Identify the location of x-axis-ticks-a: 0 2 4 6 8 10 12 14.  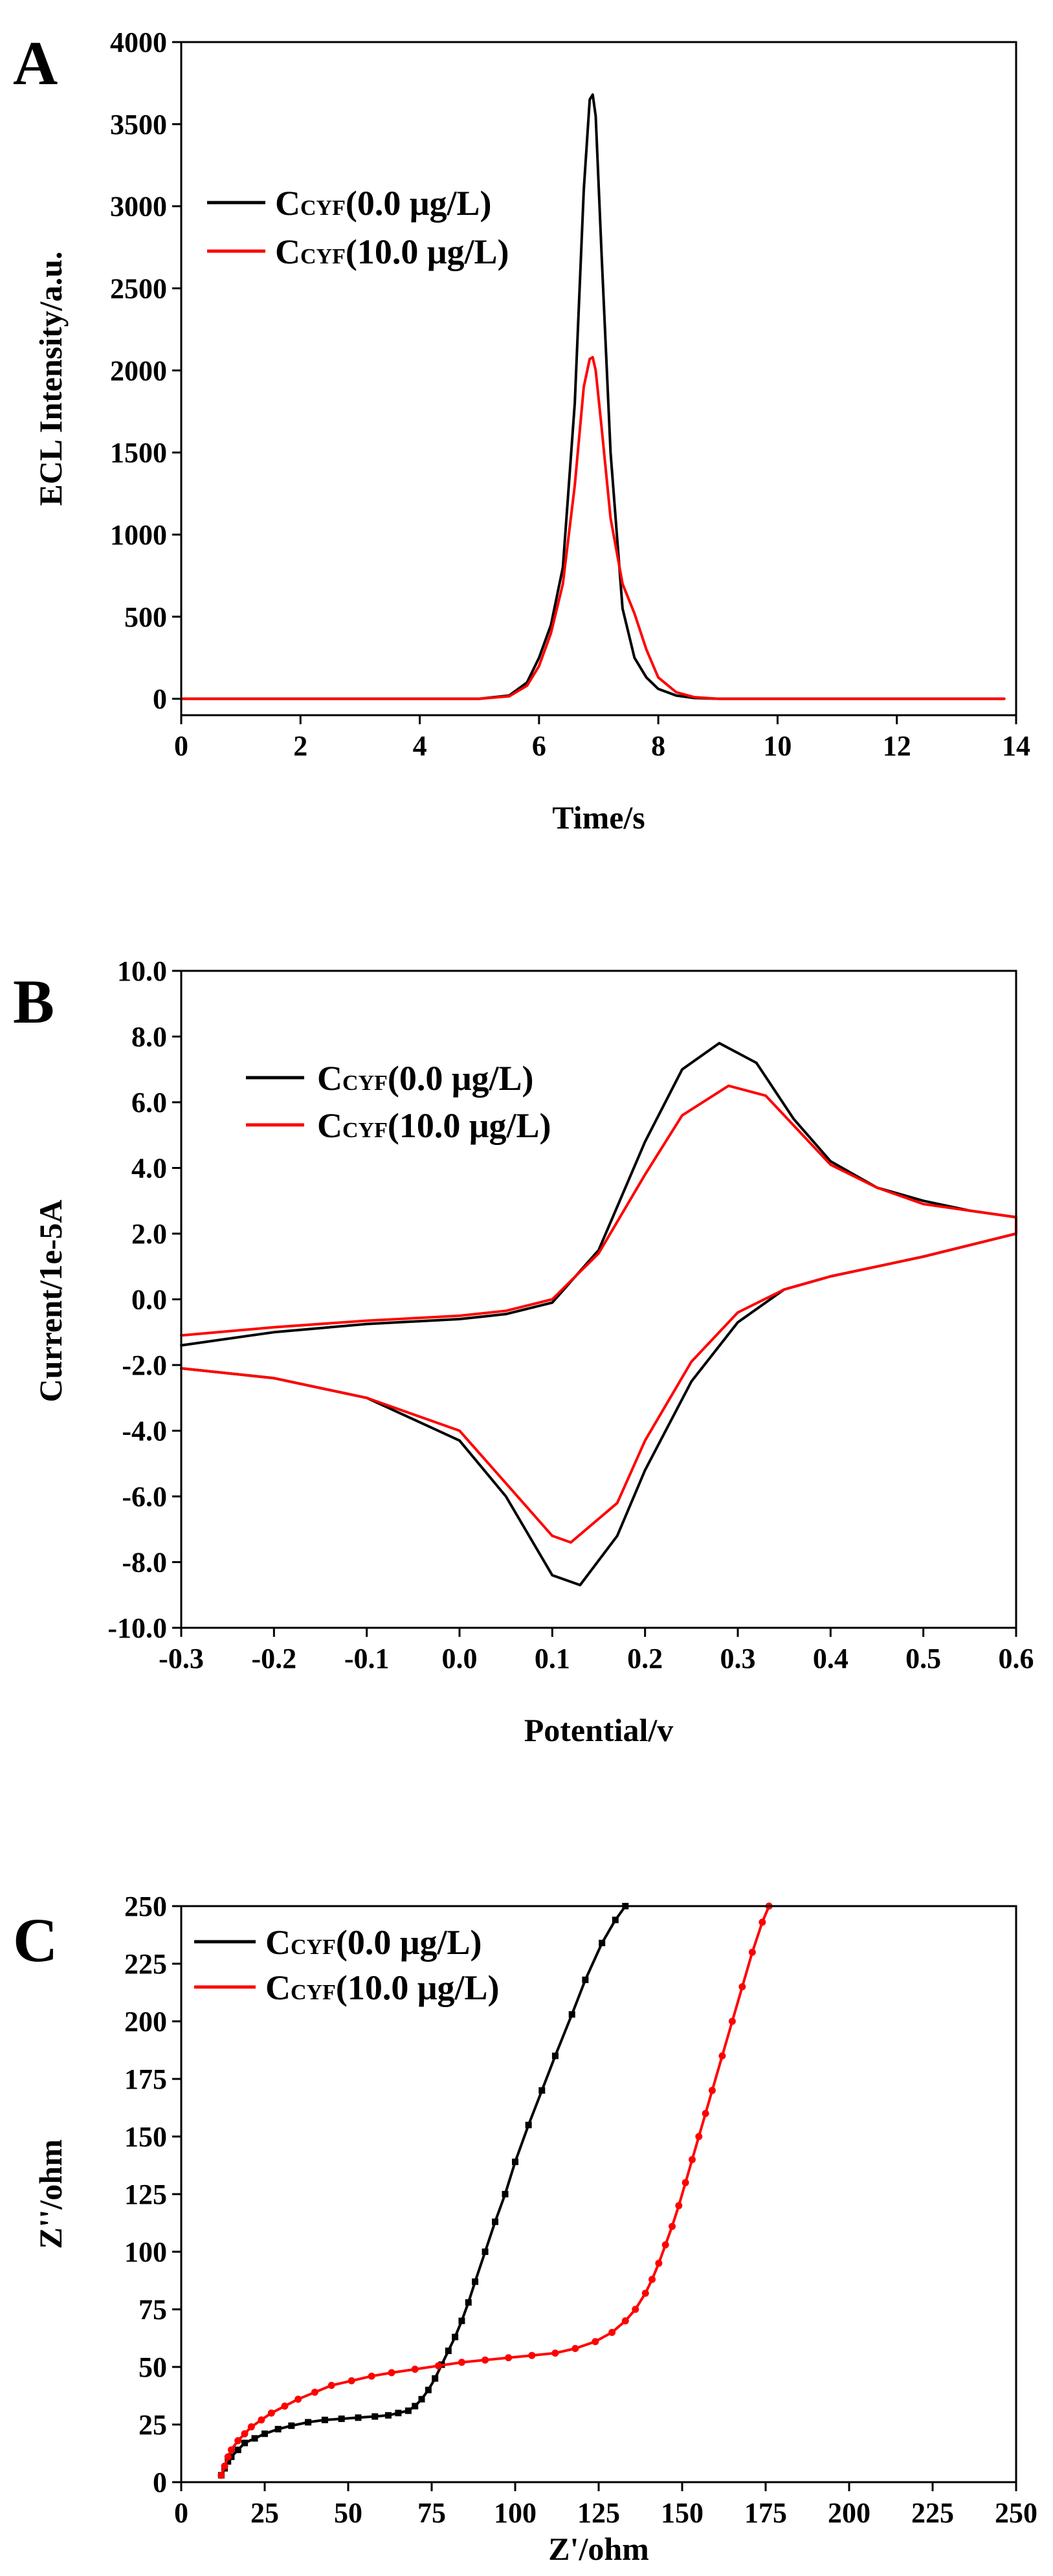
(602, 738).